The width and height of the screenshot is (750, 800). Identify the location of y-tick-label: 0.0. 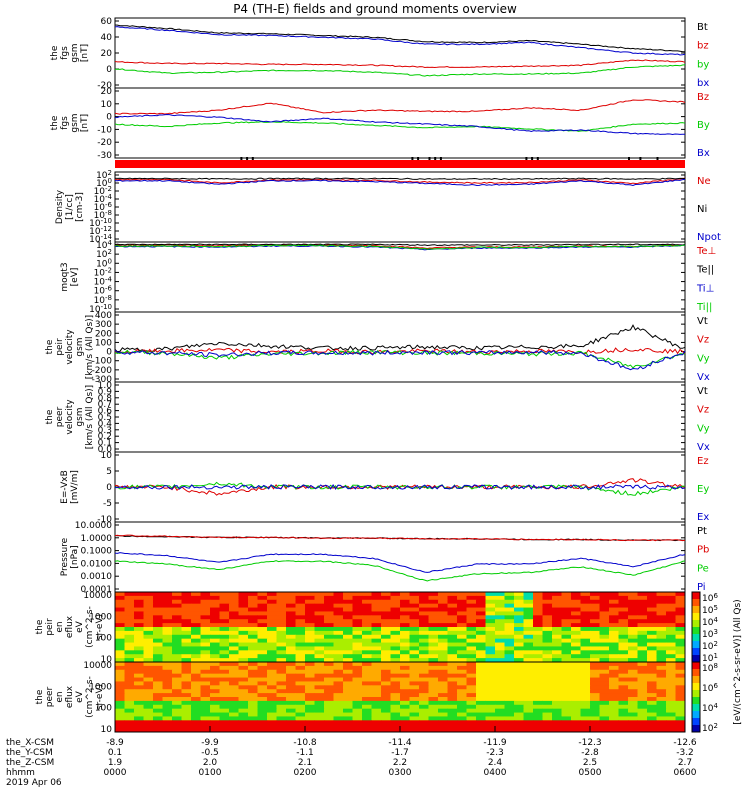
(105, 450).